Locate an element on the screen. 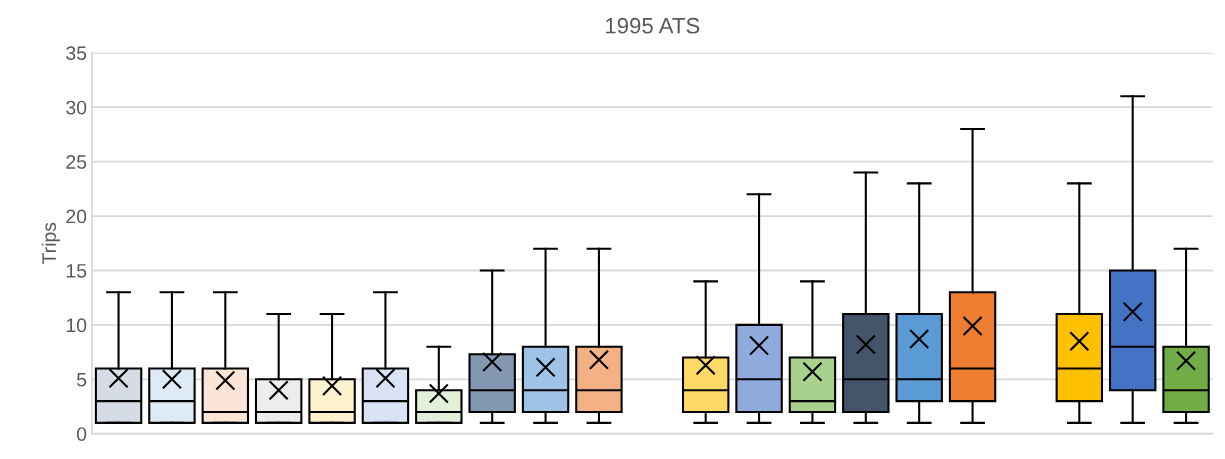  y-tick-label: 35 is located at coordinates (76, 53).